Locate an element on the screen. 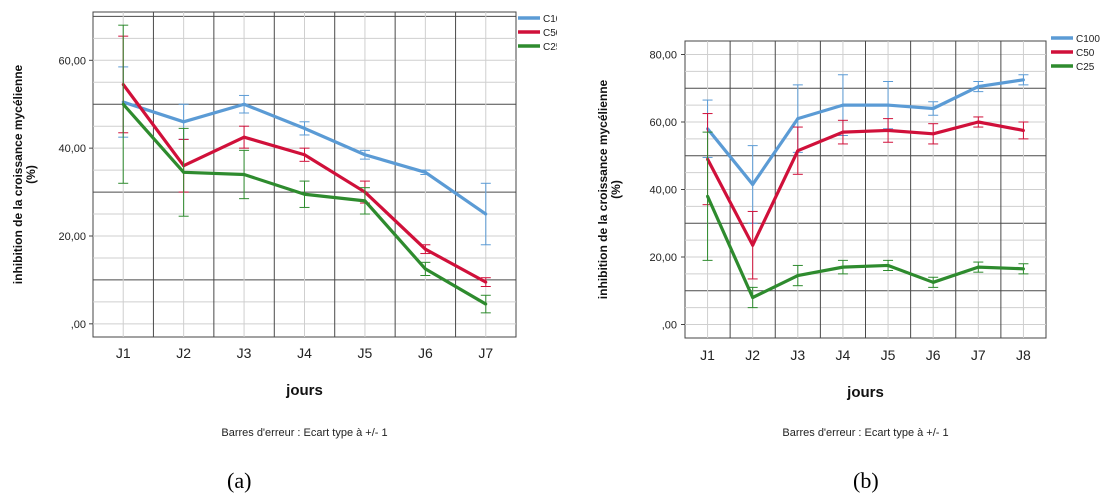 This screenshot has height=502, width=1114. panel-caption-b: (b) is located at coordinates (866, 480).